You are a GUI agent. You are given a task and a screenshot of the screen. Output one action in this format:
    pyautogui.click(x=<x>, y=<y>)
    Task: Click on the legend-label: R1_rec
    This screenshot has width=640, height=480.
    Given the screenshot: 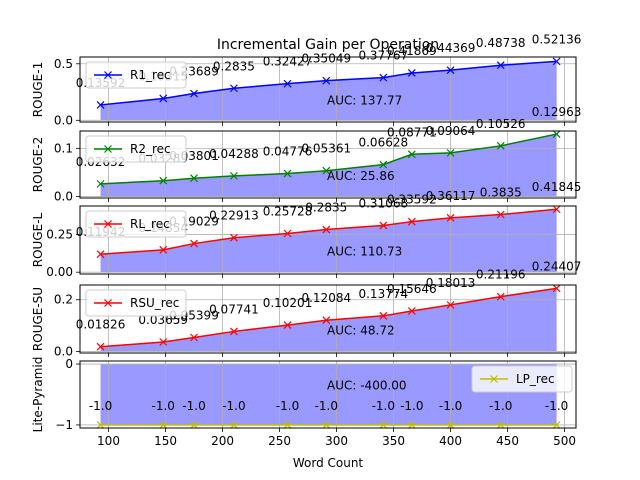 What is the action you would take?
    pyautogui.click(x=150, y=75)
    